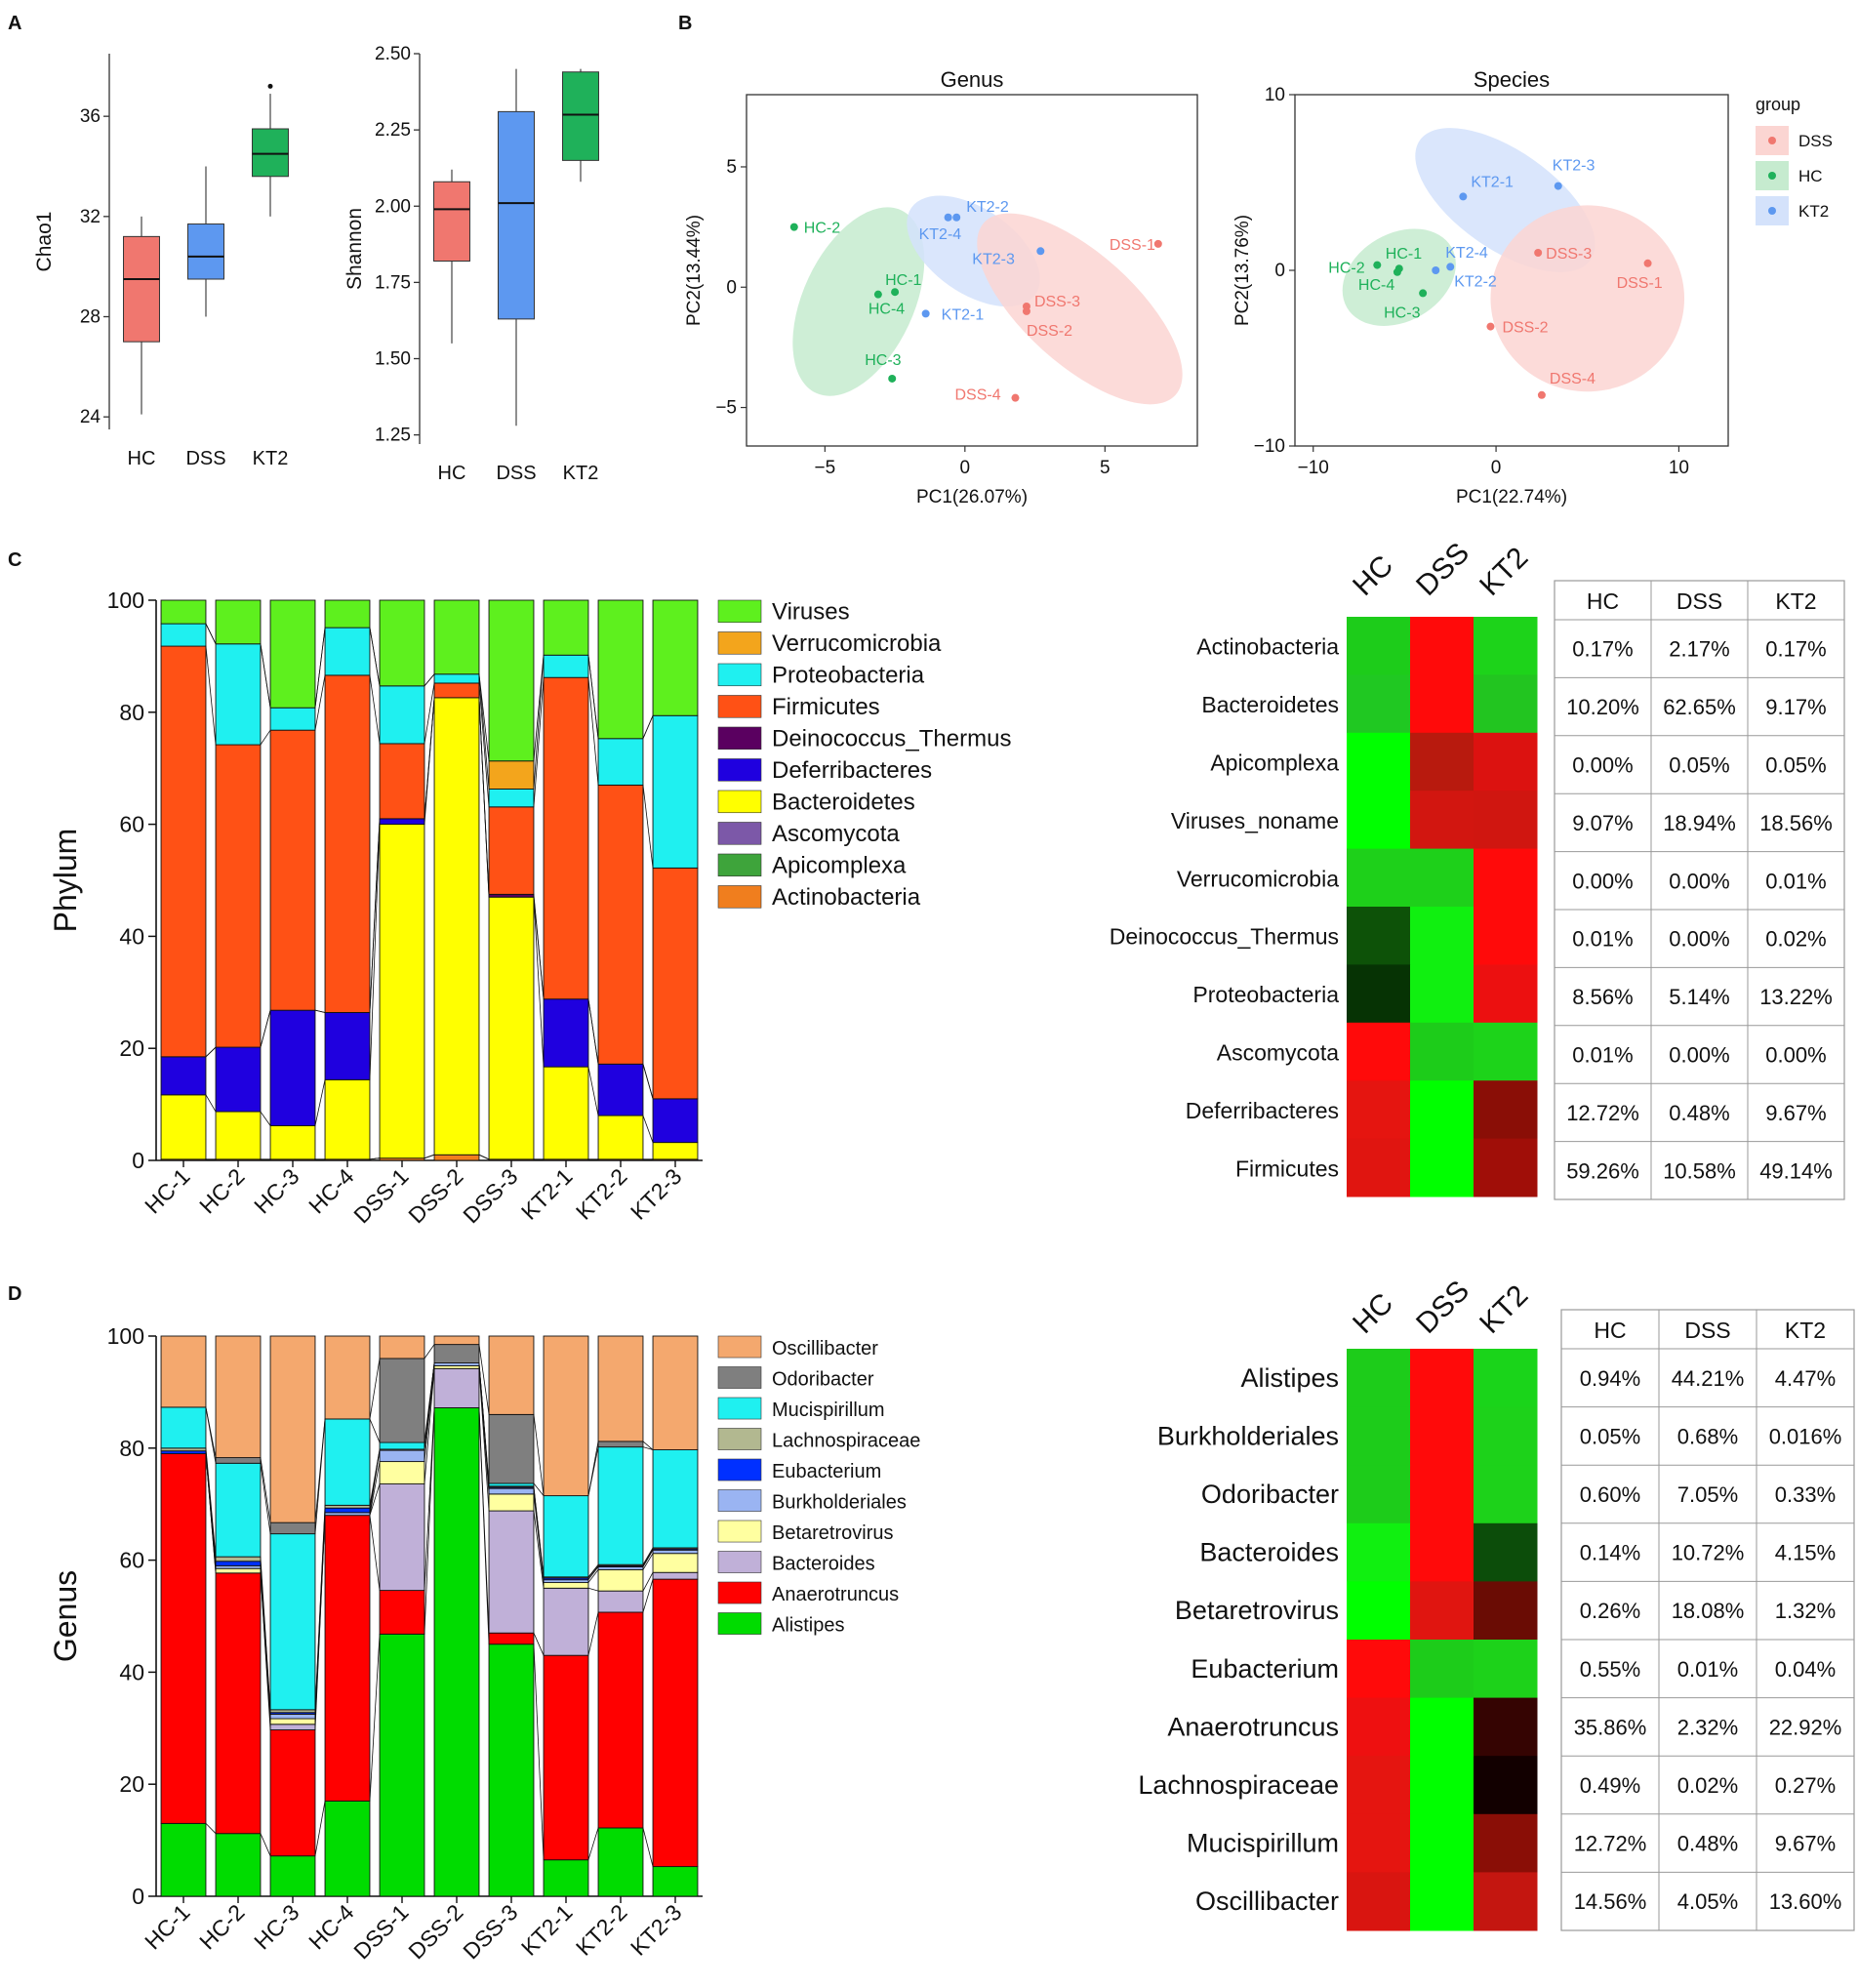  Describe the element at coordinates (1242, 270) in the screenshot. I see `y-axis-title: PC2(13.76%)` at that location.